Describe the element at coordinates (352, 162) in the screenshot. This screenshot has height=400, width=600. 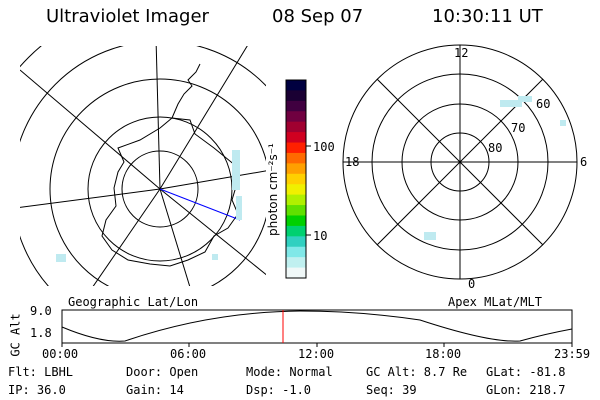
I see `mlt-label-18: 18` at that location.